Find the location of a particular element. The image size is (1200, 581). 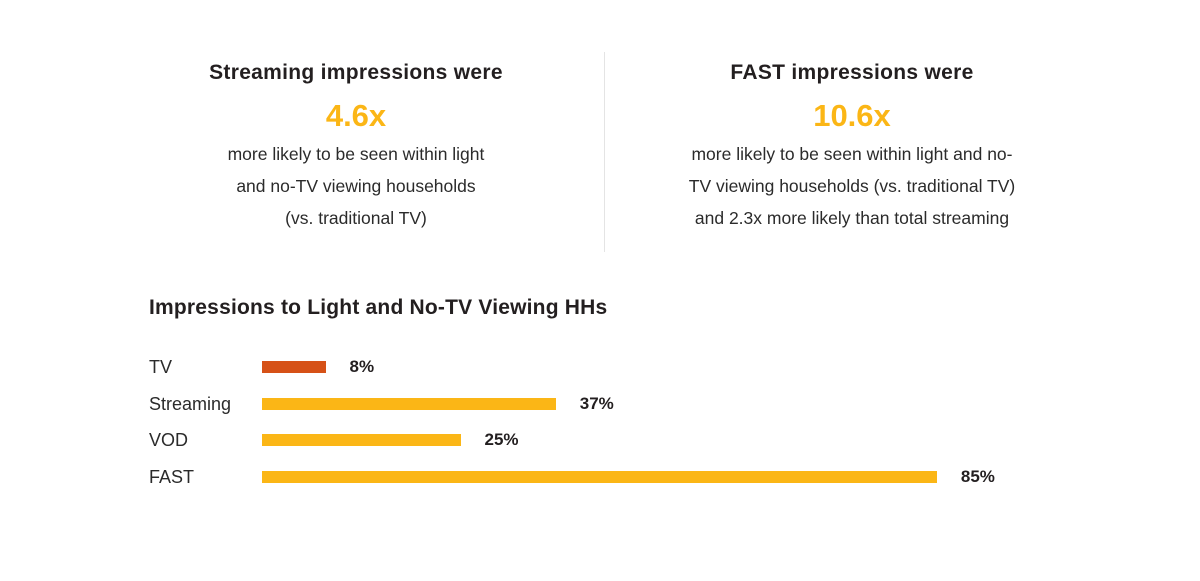

bar-row-fast: FAST 85% is located at coordinates (600, 477).